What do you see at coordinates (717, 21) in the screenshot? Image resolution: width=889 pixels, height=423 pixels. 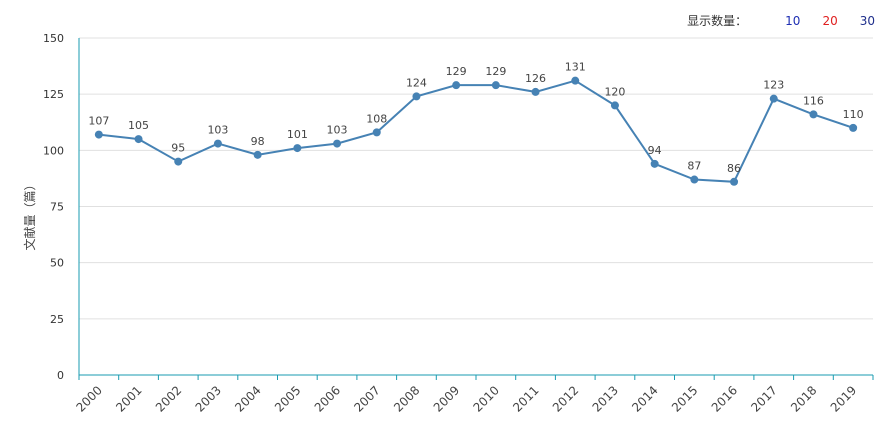 I see `display-count-label: 显示数量：` at bounding box center [717, 21].